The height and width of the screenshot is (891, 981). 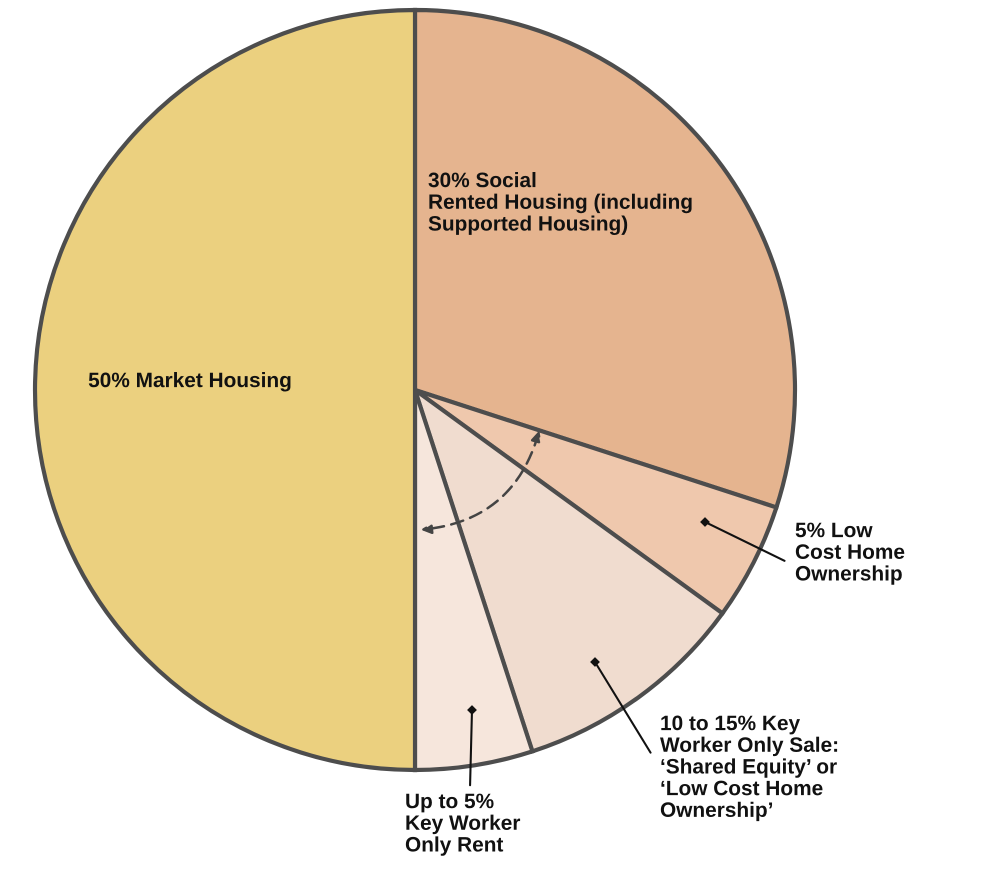 I want to click on slice-label: 10 to 15% Key Worker Only Sale: ‘Shared Equity’ or ‘Low Cost Home Ownership’, so click(x=749, y=769).